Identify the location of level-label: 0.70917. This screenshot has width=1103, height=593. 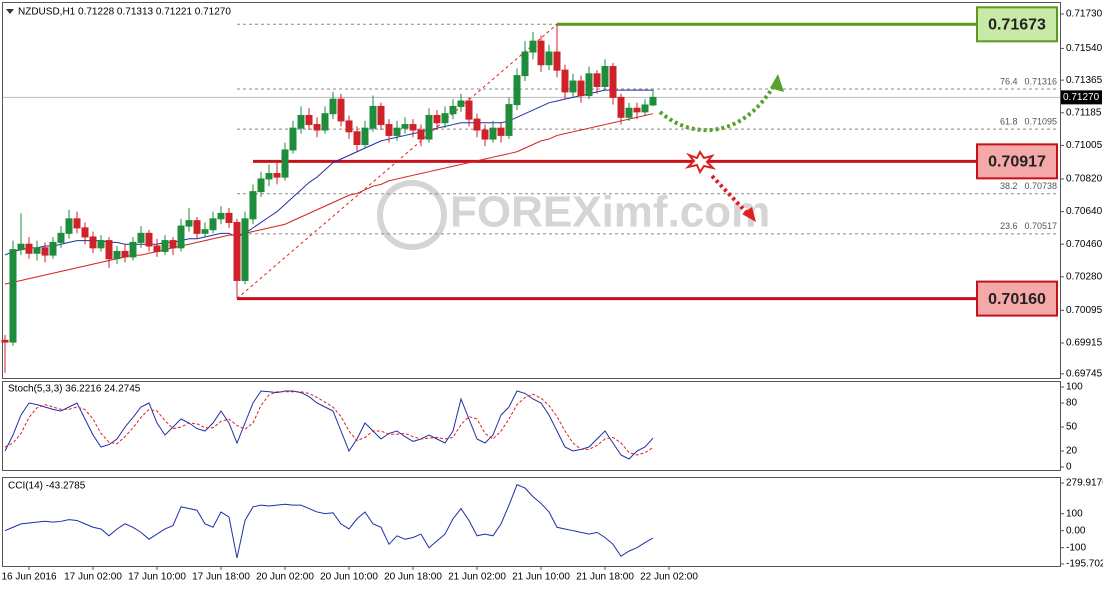
(1017, 162).